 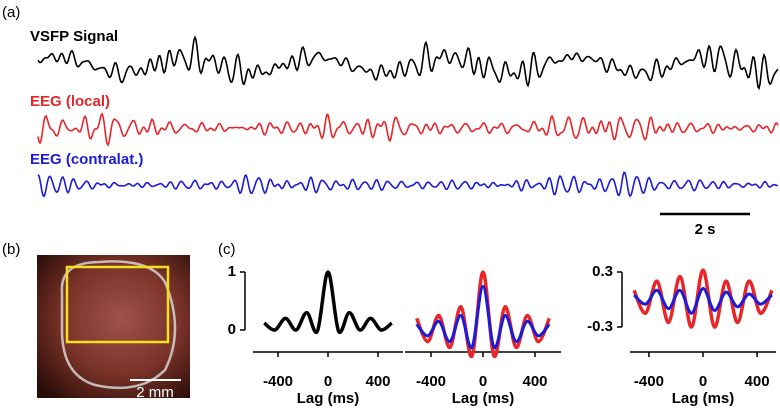 I want to click on trace-label: EEG (local), so click(x=70, y=101).